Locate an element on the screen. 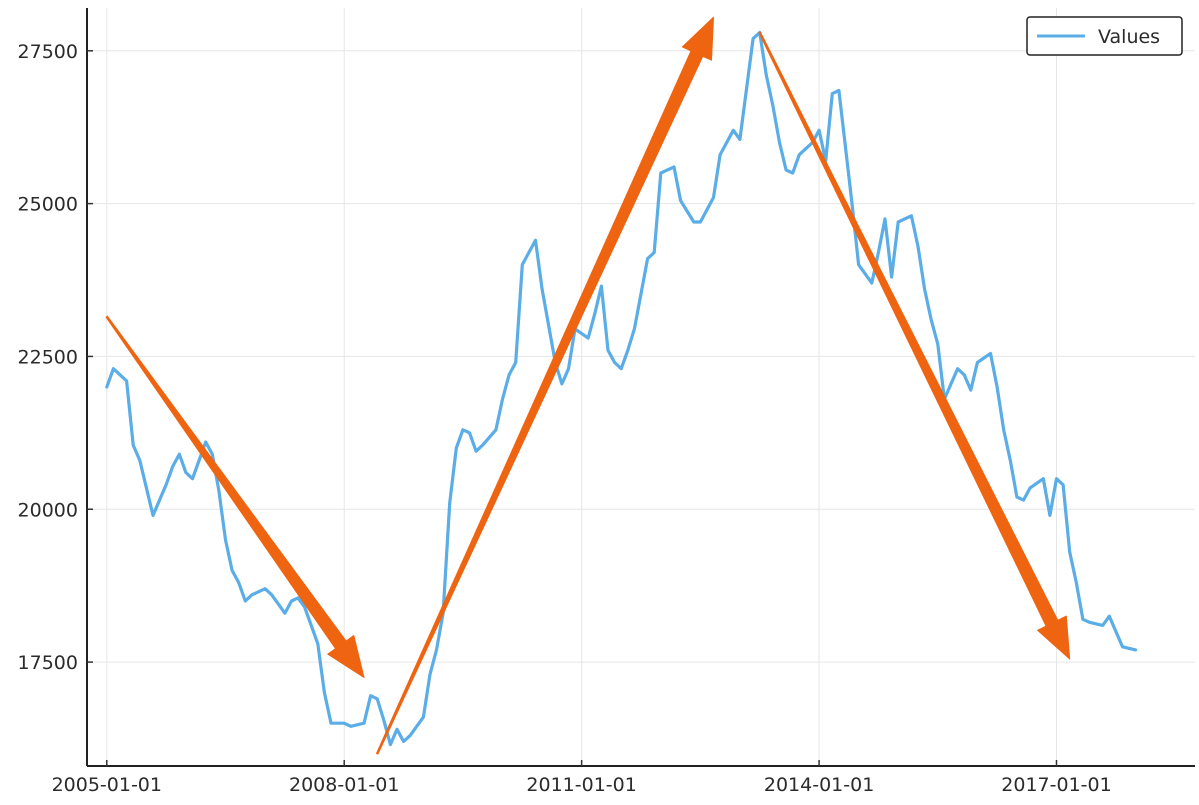  x-tick-label: 2014-01-01 is located at coordinates (819, 785).